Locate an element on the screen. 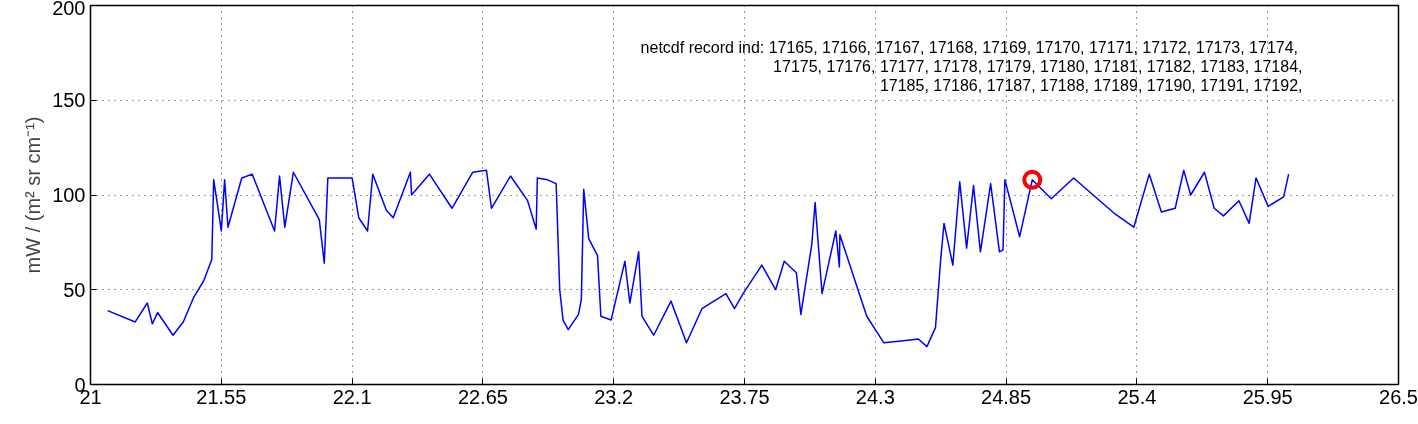  x-tick-label: 22.65 is located at coordinates (482, 396).